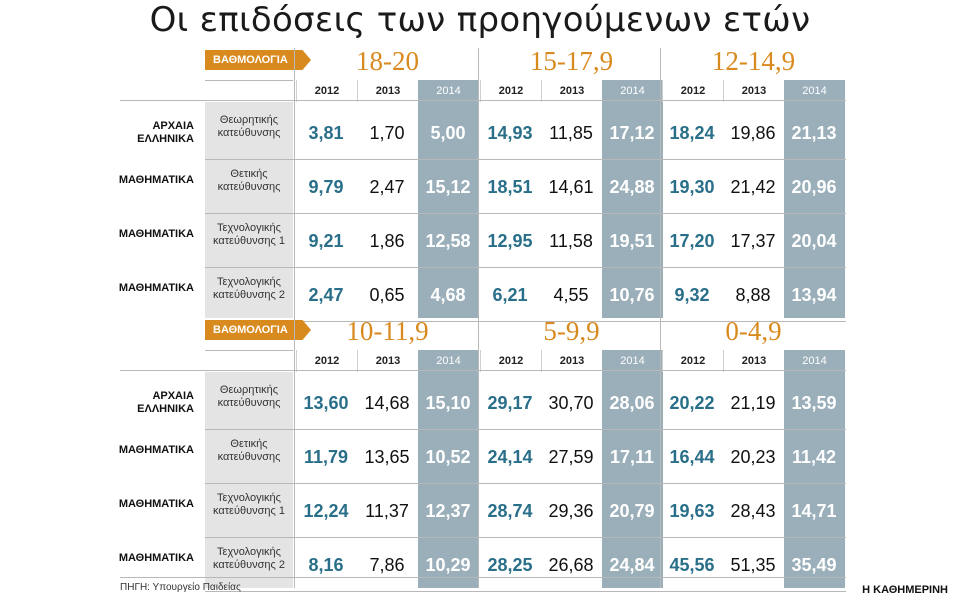 This screenshot has height=600, width=960. What do you see at coordinates (905, 590) in the screenshot?
I see `publisher-credit: Η ΚΑΘΗΜΕΡΙΝΗ` at bounding box center [905, 590].